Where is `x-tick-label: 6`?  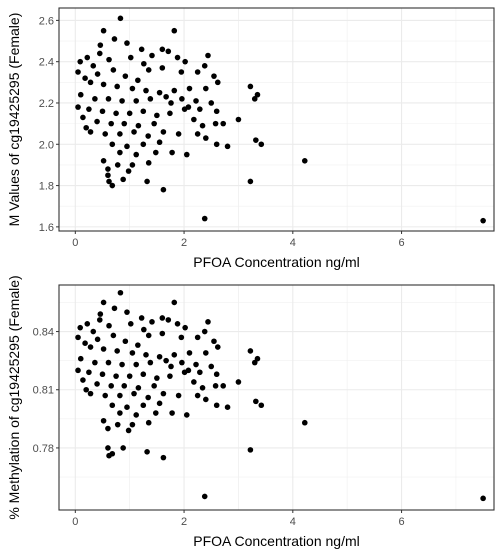
x-tick-label: 6 is located at coordinates (402, 243).